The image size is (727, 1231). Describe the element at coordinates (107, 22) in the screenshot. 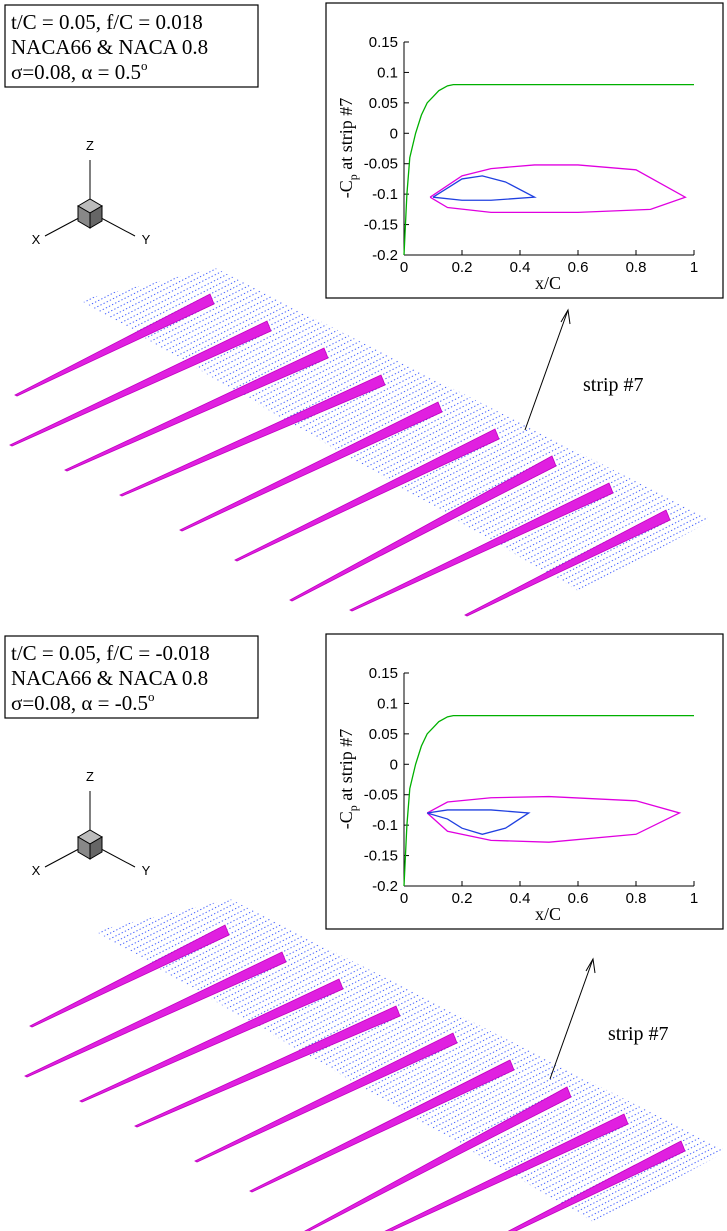

I see `case-text: t/C = 0.05, f/C = 0.018` at that location.